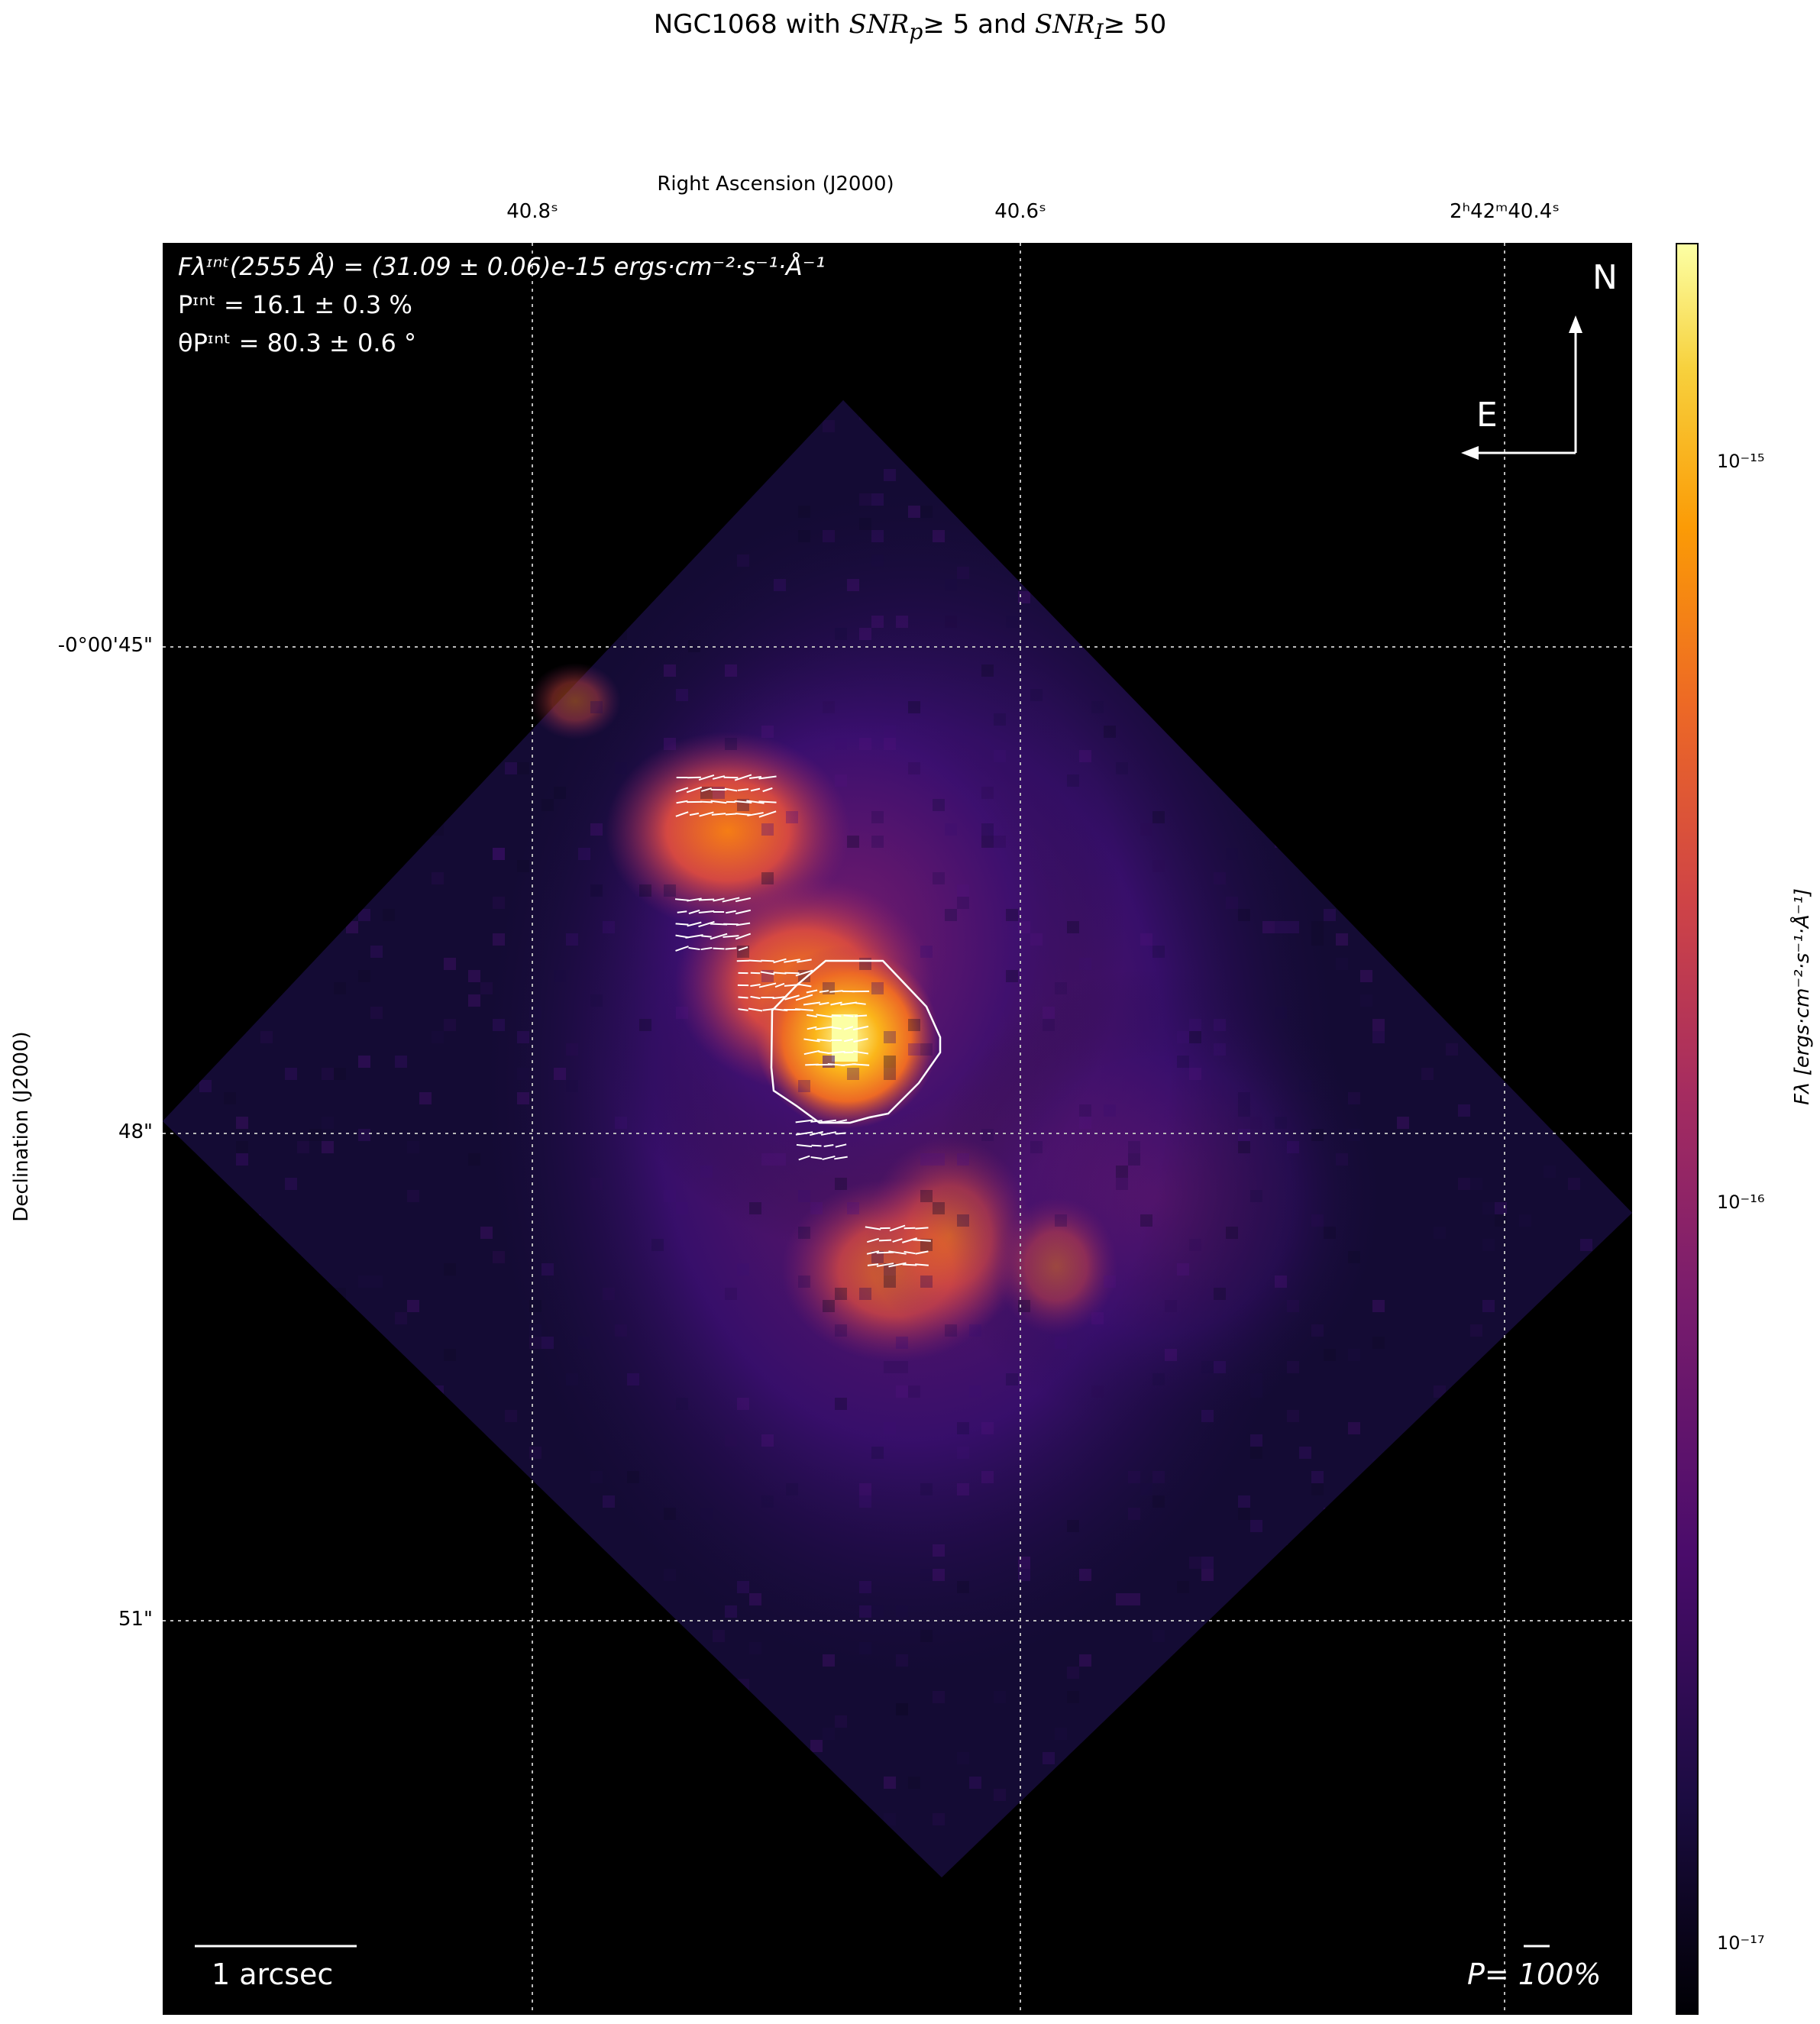  I want to click on ra-tick-label: 2ʰ42ᵐ40.4ˢ, so click(1505, 212).